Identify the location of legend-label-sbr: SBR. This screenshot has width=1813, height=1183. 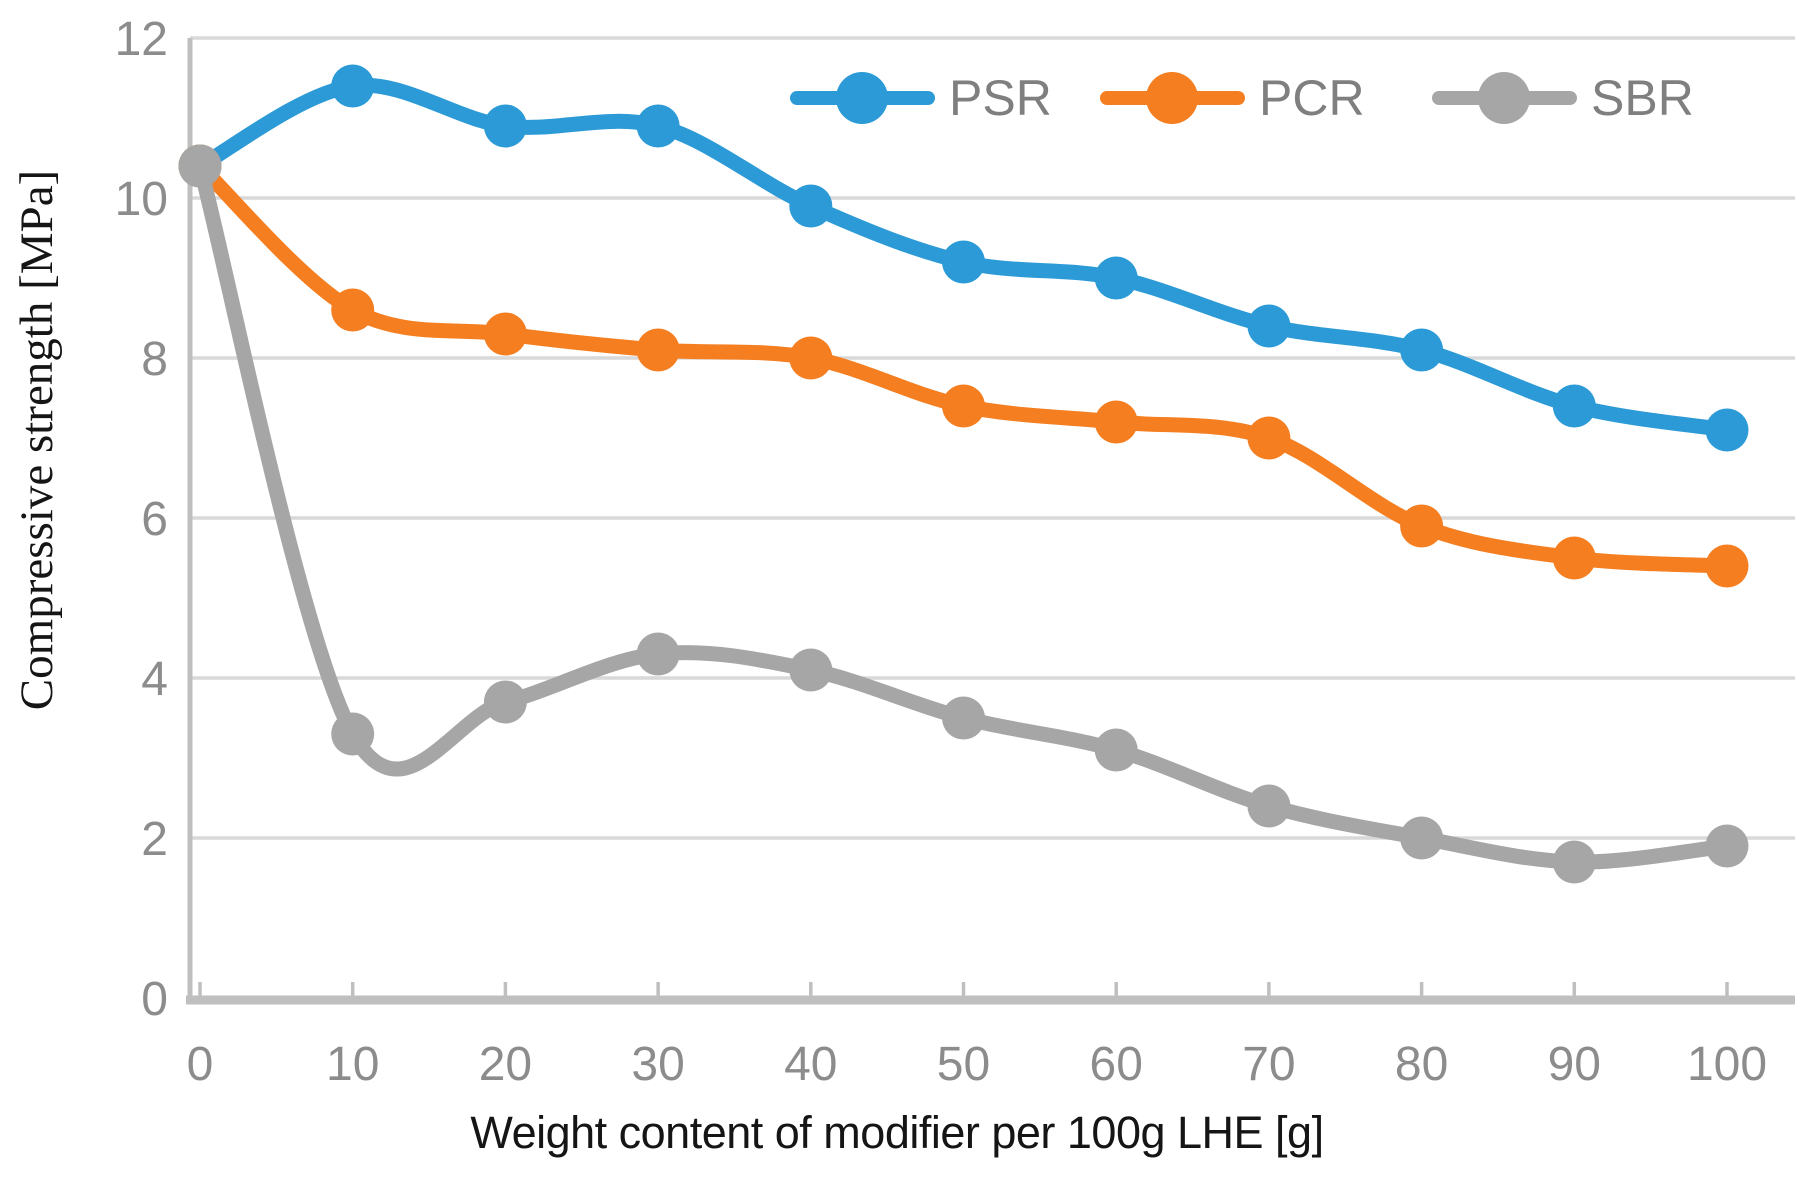
(1642, 98).